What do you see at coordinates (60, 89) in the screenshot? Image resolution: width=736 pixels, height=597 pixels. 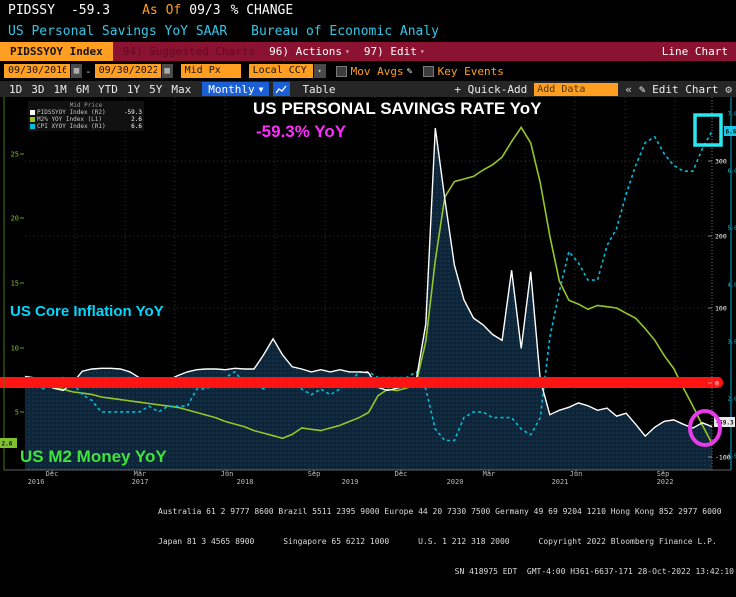 I see `period-button-1m: 1M` at bounding box center [60, 89].